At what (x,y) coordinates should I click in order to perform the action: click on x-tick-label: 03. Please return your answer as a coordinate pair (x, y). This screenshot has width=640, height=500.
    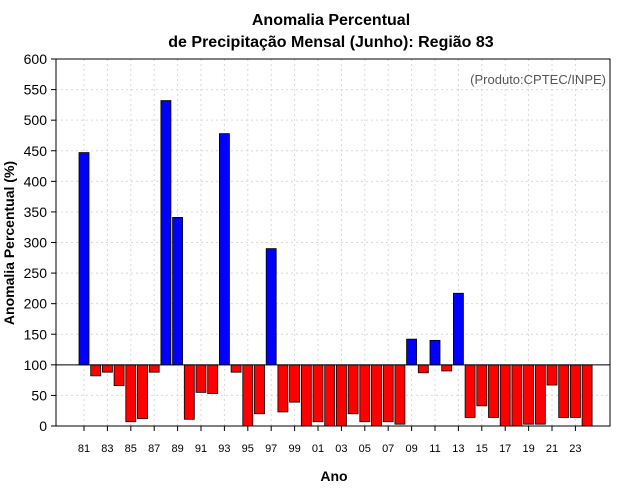
    Looking at the image, I should click on (341, 449).